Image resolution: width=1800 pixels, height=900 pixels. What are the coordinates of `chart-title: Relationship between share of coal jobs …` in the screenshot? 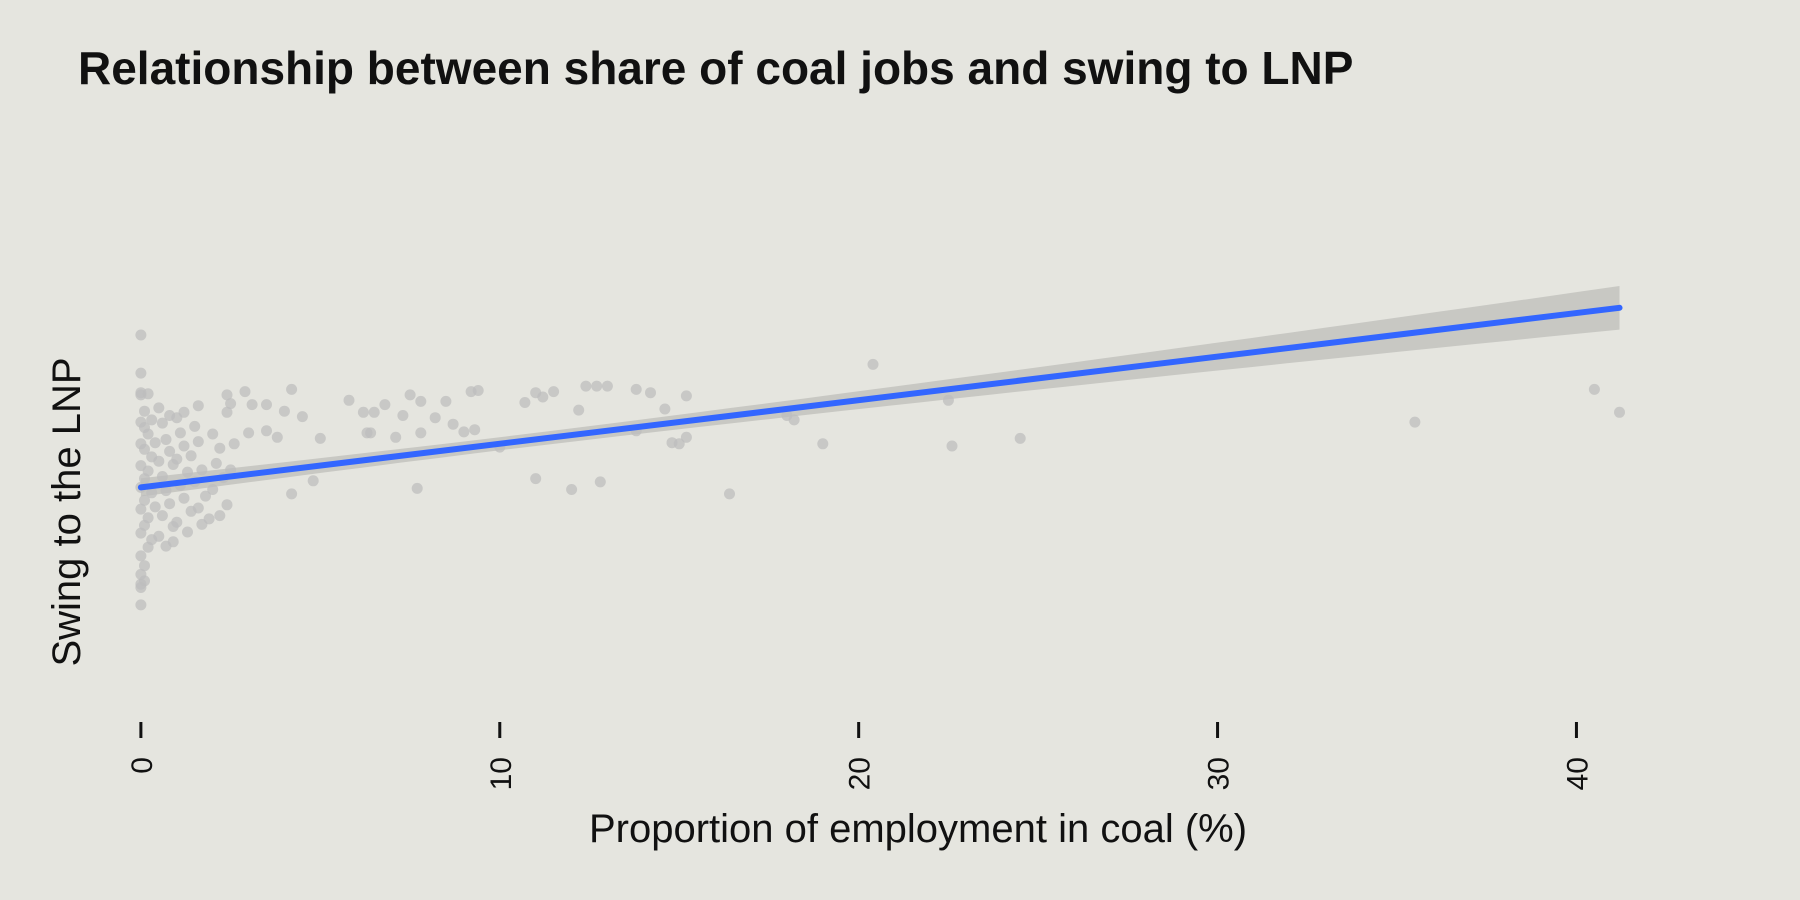 It's located at (715, 68).